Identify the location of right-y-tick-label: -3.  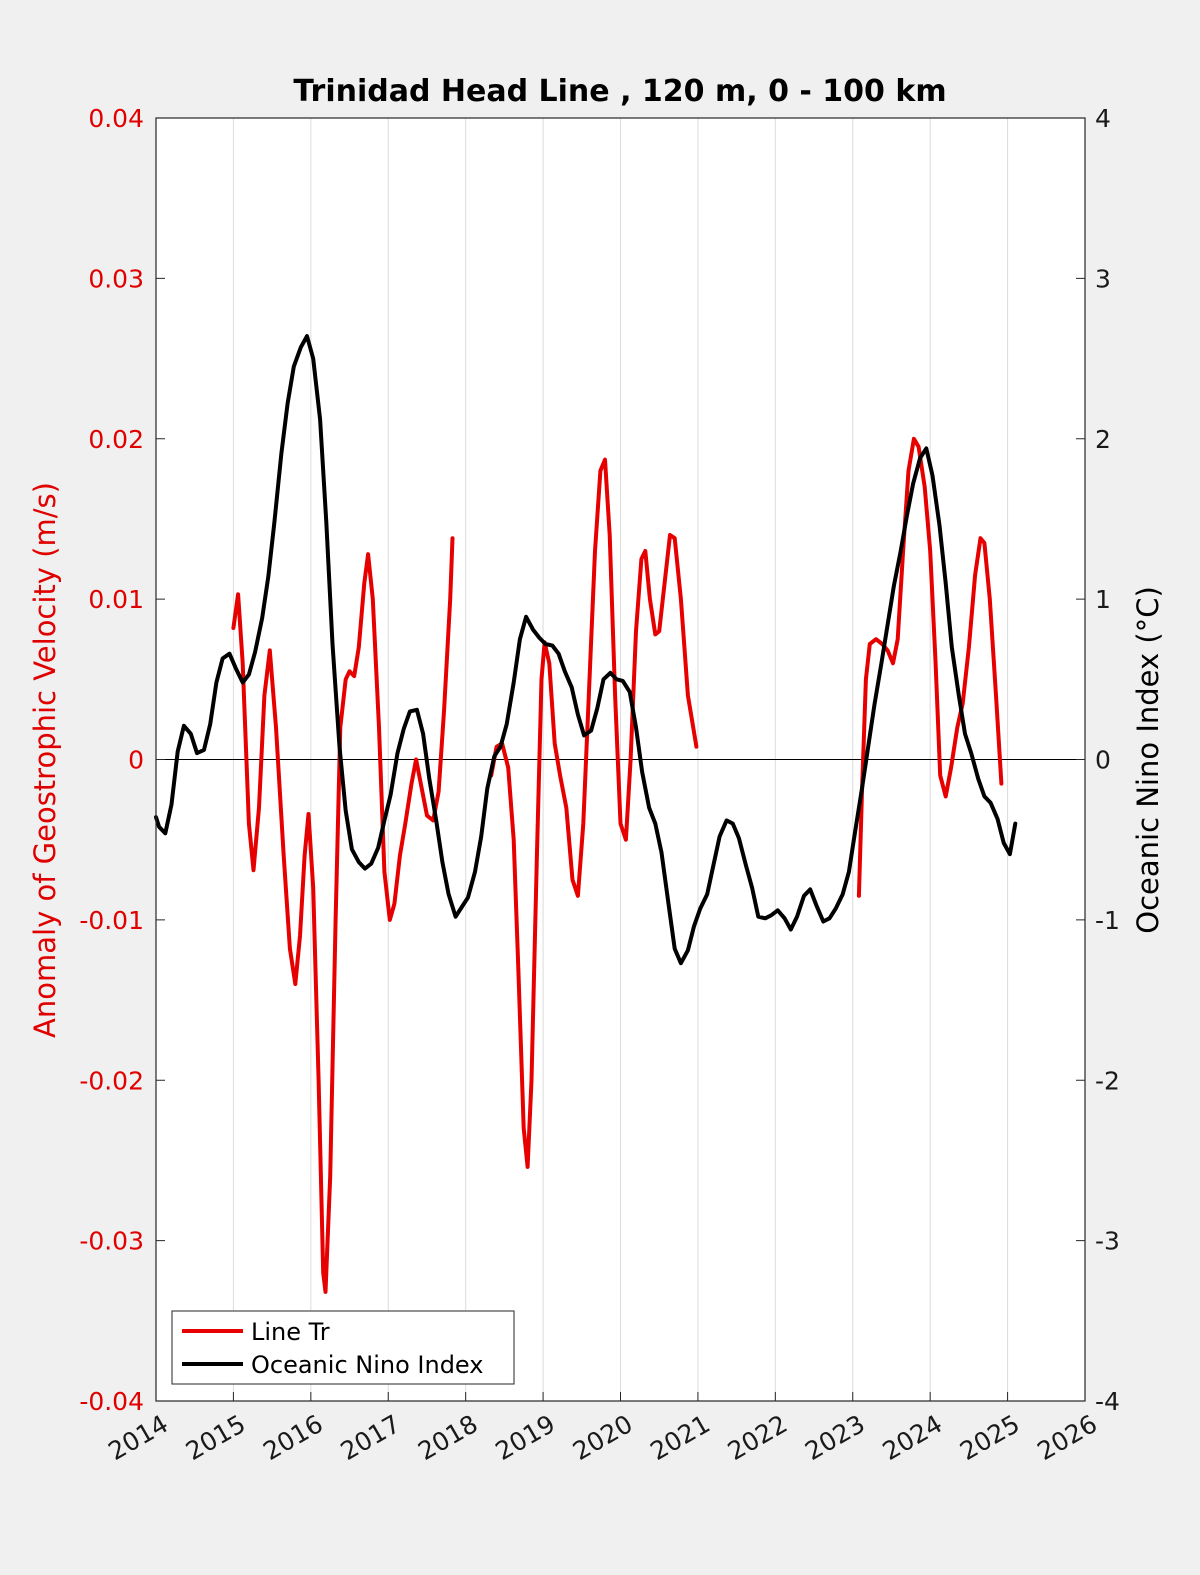
(1107, 1241).